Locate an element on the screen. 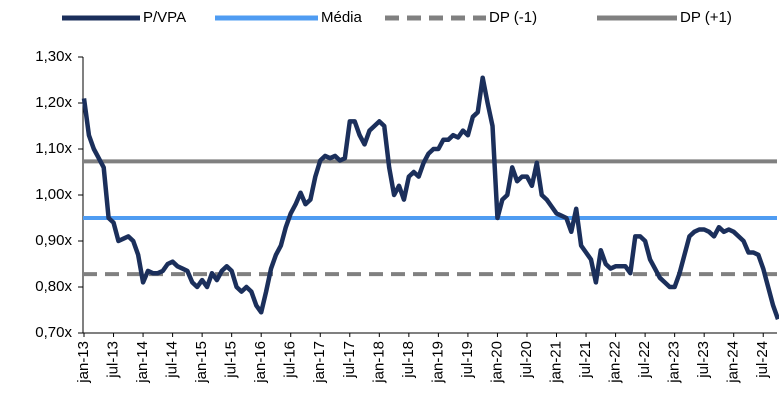  x-tick-label: jan-19 is located at coordinates (437, 362).